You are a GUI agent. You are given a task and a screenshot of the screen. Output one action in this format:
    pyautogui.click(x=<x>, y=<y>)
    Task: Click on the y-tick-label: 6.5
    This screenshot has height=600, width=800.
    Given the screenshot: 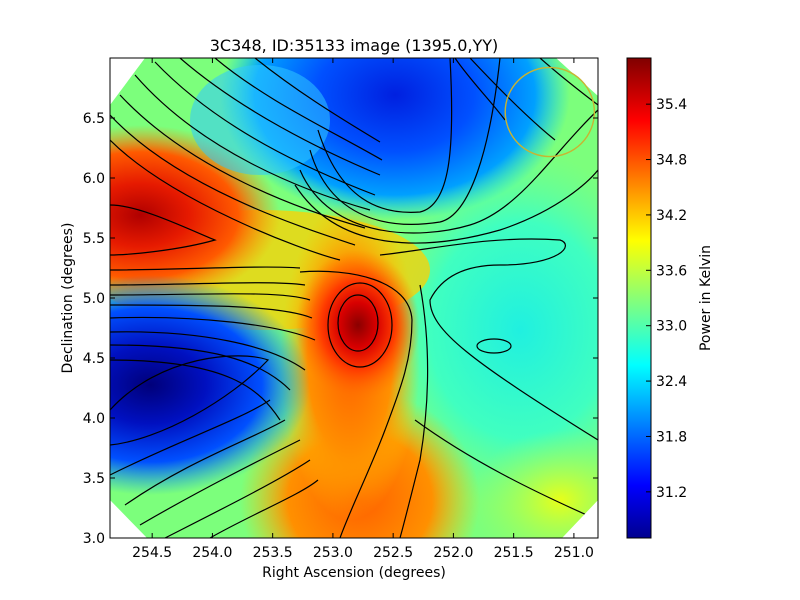 What is the action you would take?
    pyautogui.click(x=94, y=119)
    